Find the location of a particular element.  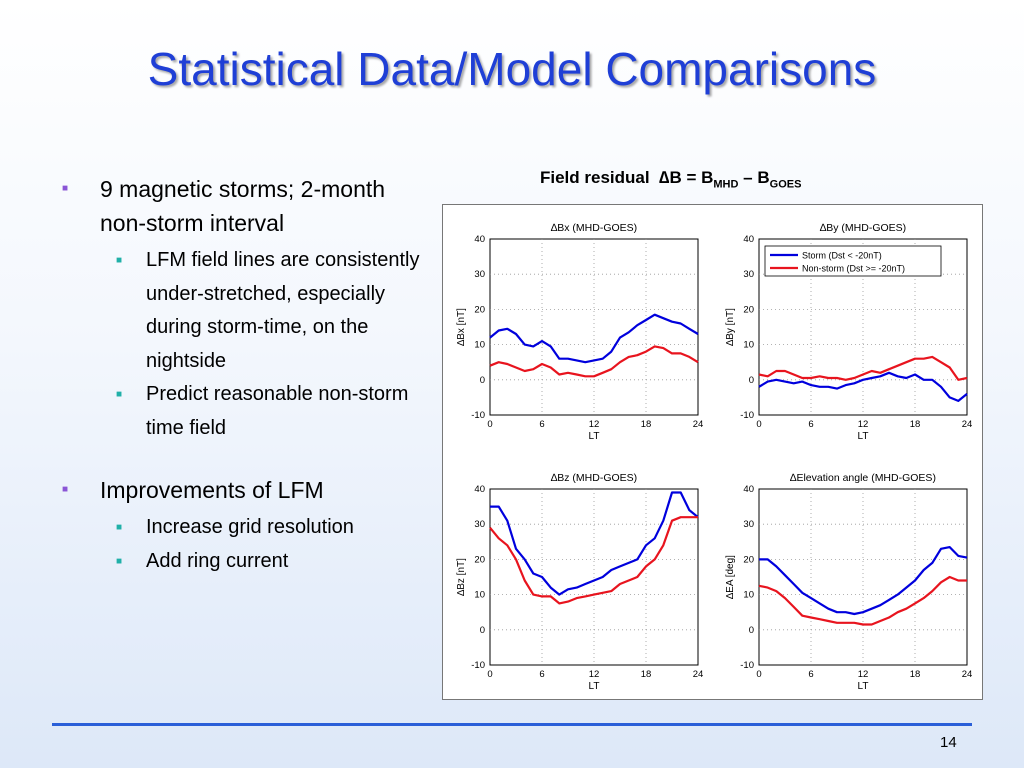

sub-bullet-text: Predict reasonable non-storm time field is located at coordinates (277, 411).